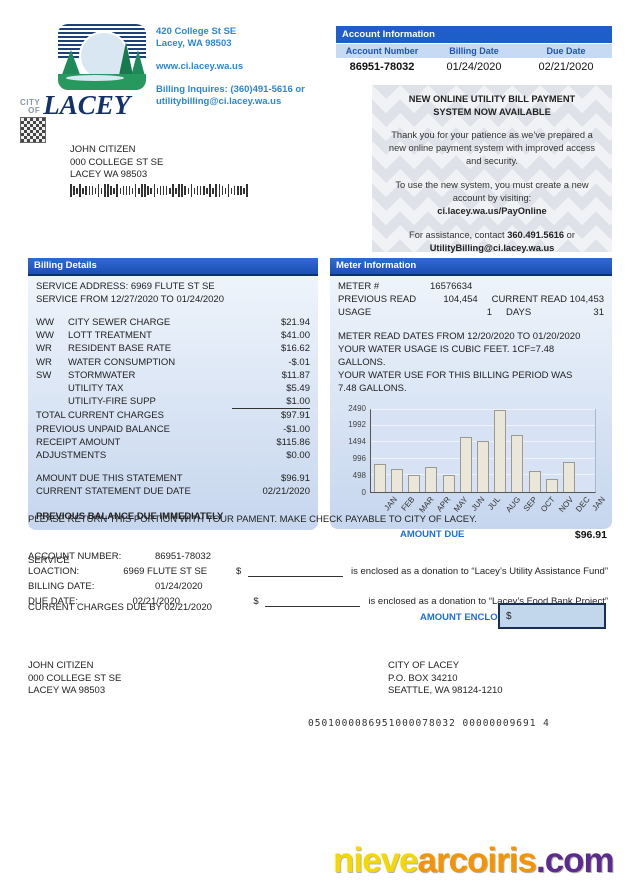 The width and height of the screenshot is (628, 890). What do you see at coordinates (382, 51) in the screenshot?
I see `account-number-header: Account Number` at bounding box center [382, 51].